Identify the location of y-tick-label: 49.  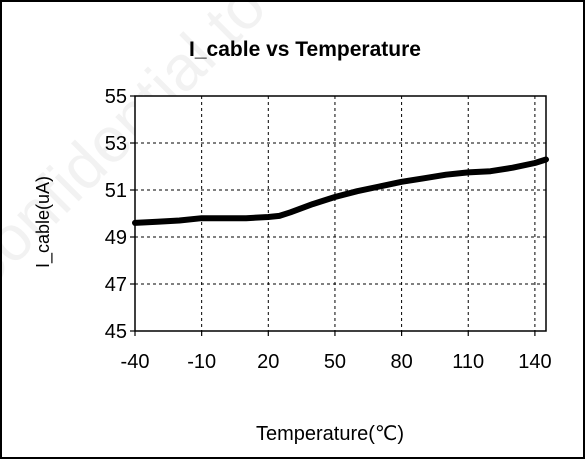
(116, 238).